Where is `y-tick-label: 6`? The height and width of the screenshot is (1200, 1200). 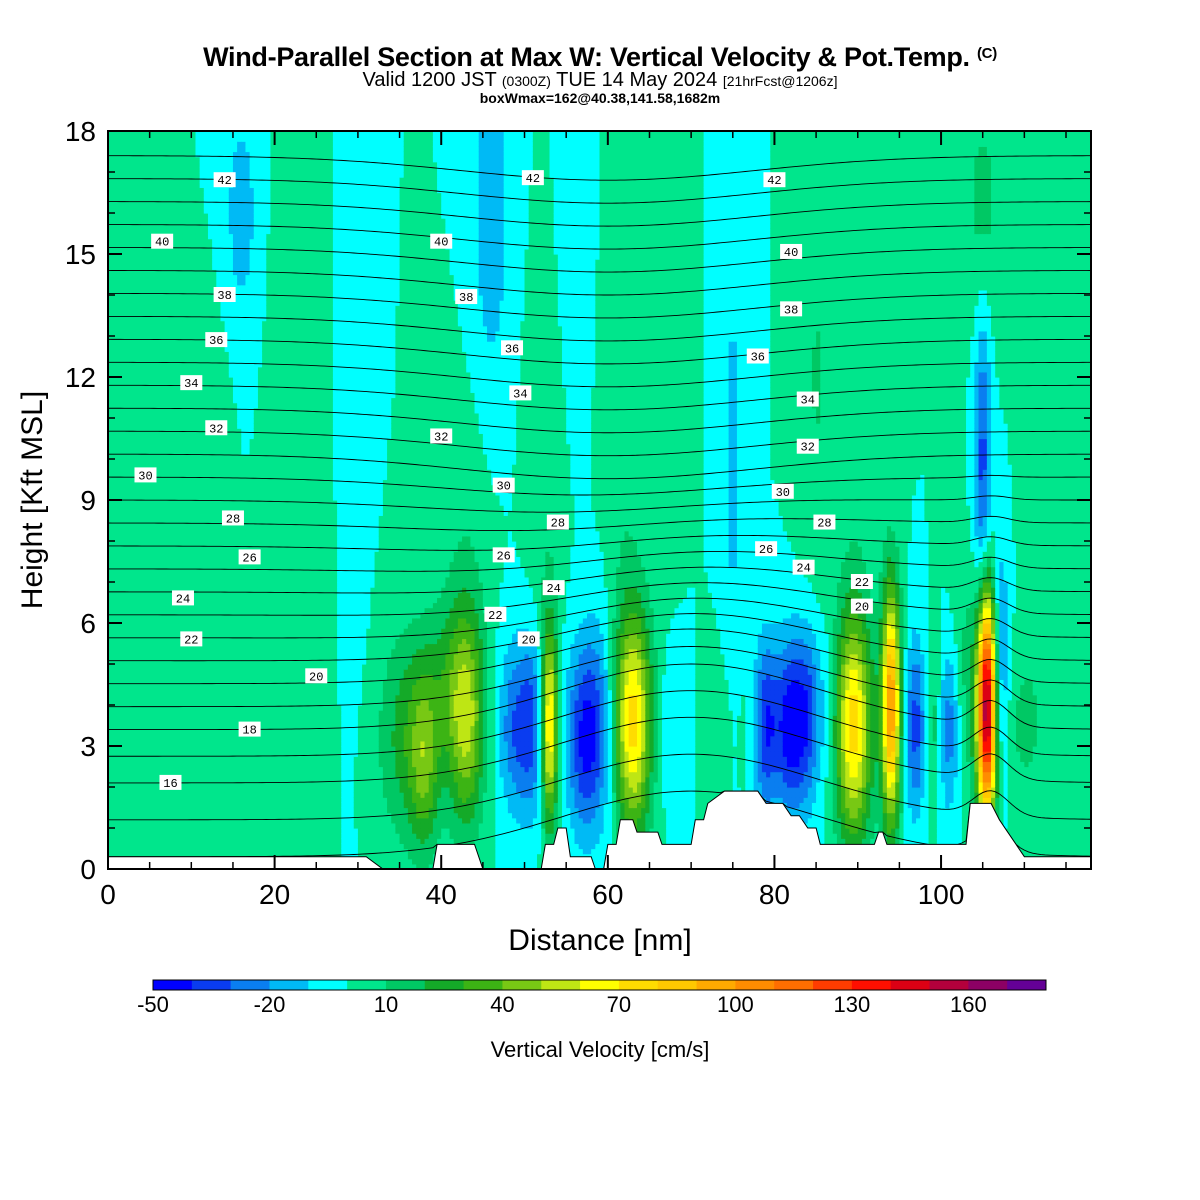
y-tick-label: 6 is located at coordinates (88, 623).